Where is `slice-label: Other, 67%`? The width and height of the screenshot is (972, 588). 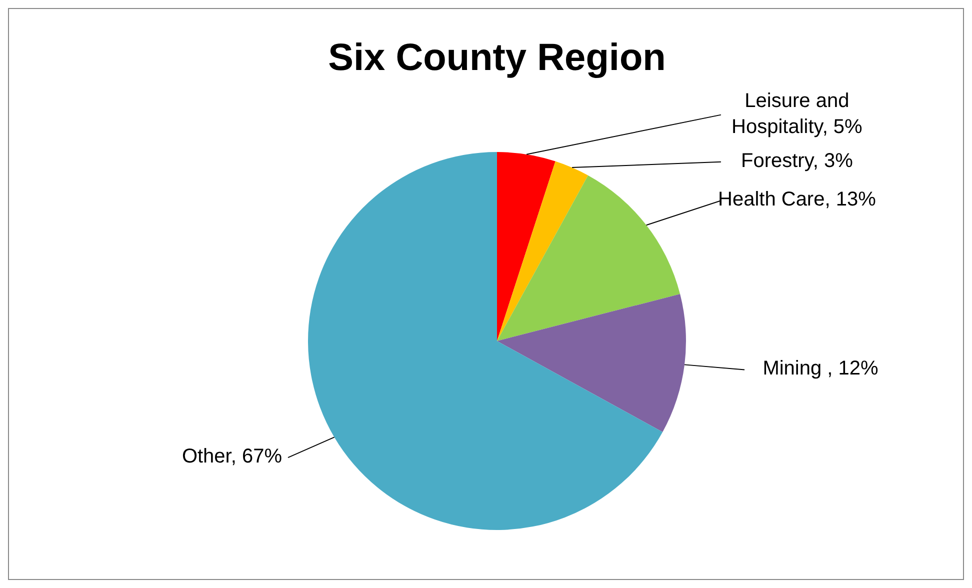
slice-label: Other, 67% is located at coordinates (232, 457).